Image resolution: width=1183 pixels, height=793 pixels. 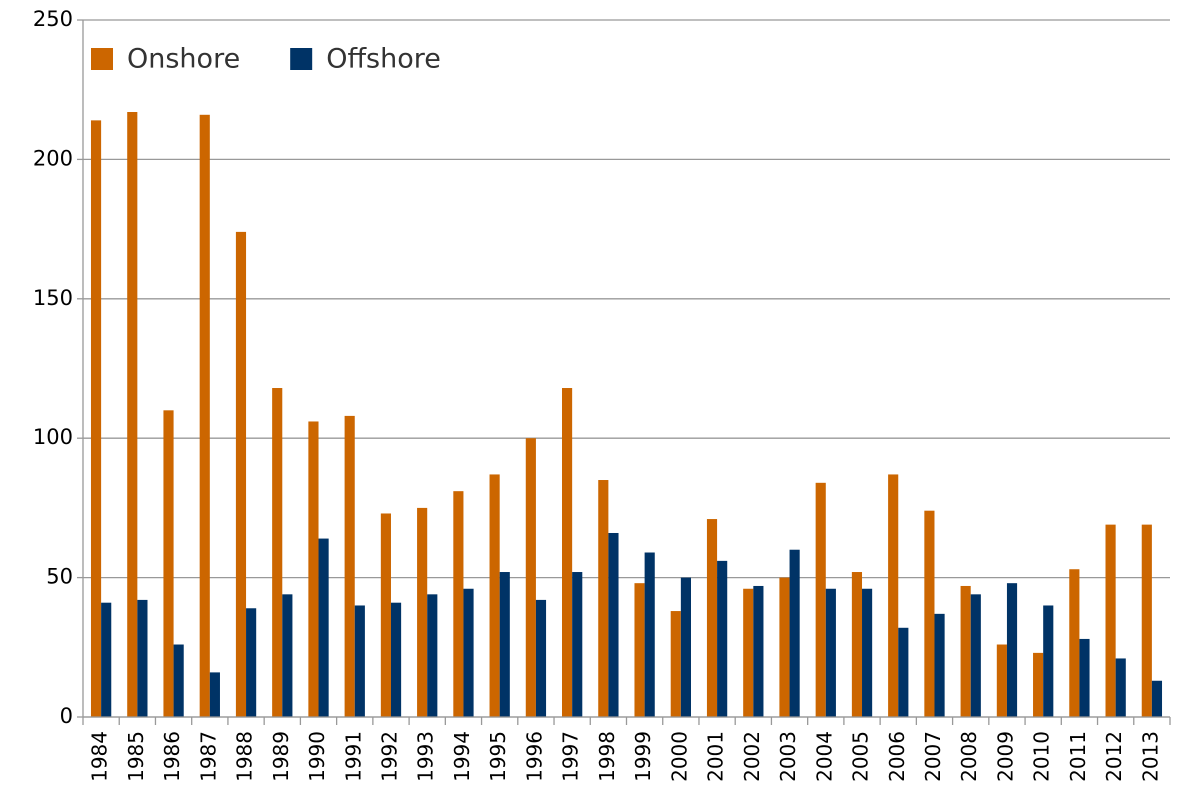 What do you see at coordinates (53, 298) in the screenshot?
I see `y-tick-label: 150` at bounding box center [53, 298].